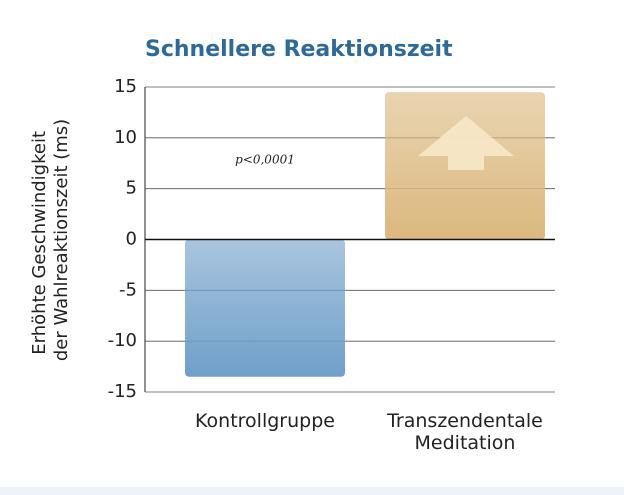  What do you see at coordinates (39, 243) in the screenshot?
I see `y-axis-label-line: Erhöhte Geschwindigkeit` at bounding box center [39, 243].